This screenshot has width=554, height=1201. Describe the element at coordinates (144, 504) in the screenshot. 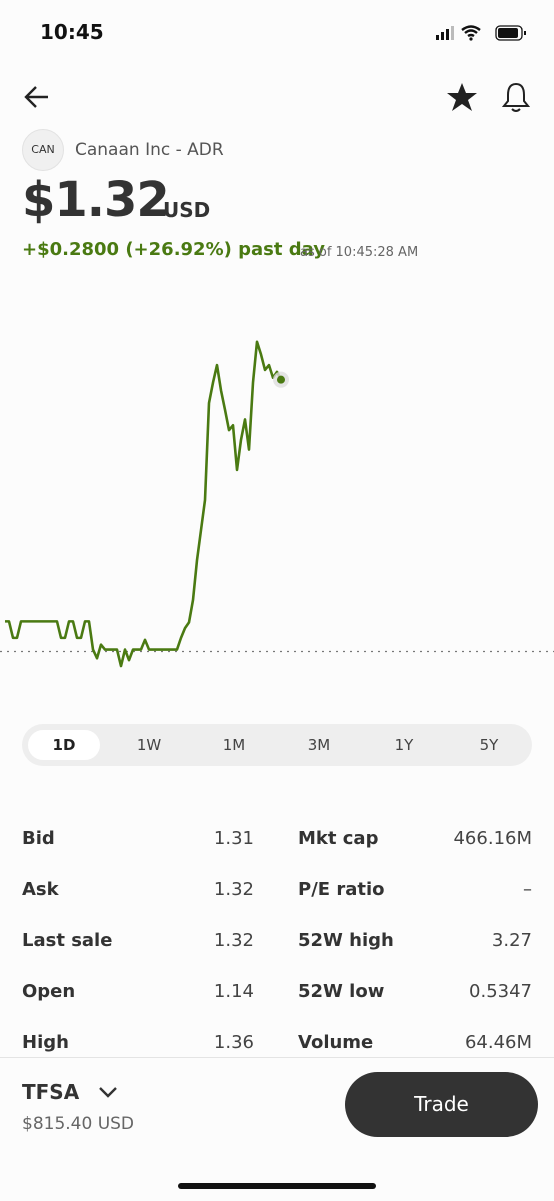

I see `price-line` at that location.